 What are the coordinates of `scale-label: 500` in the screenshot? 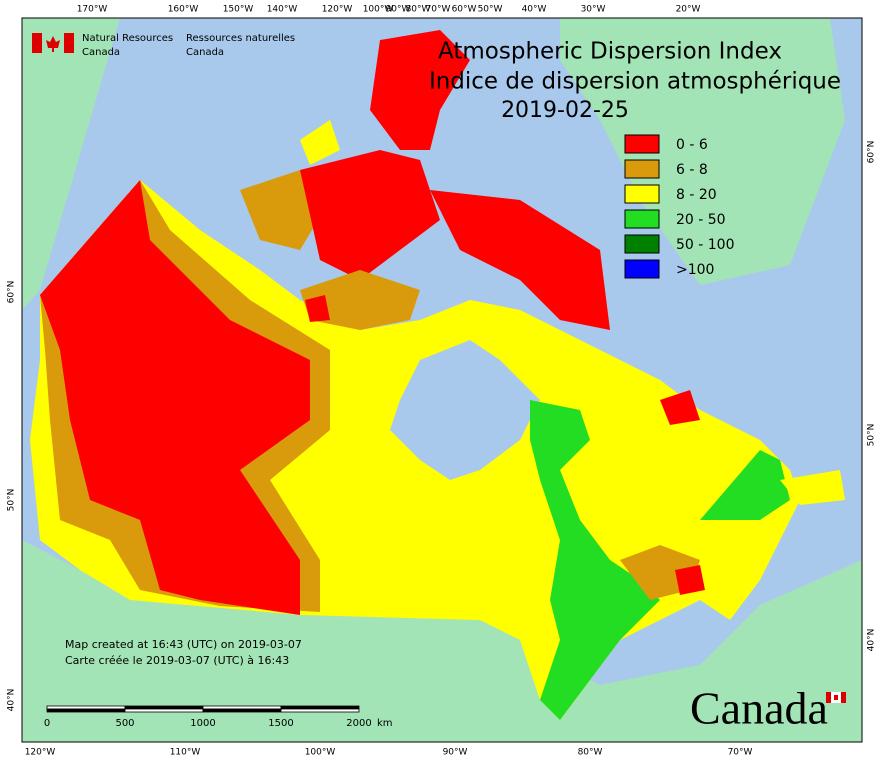 It's located at (124, 723).